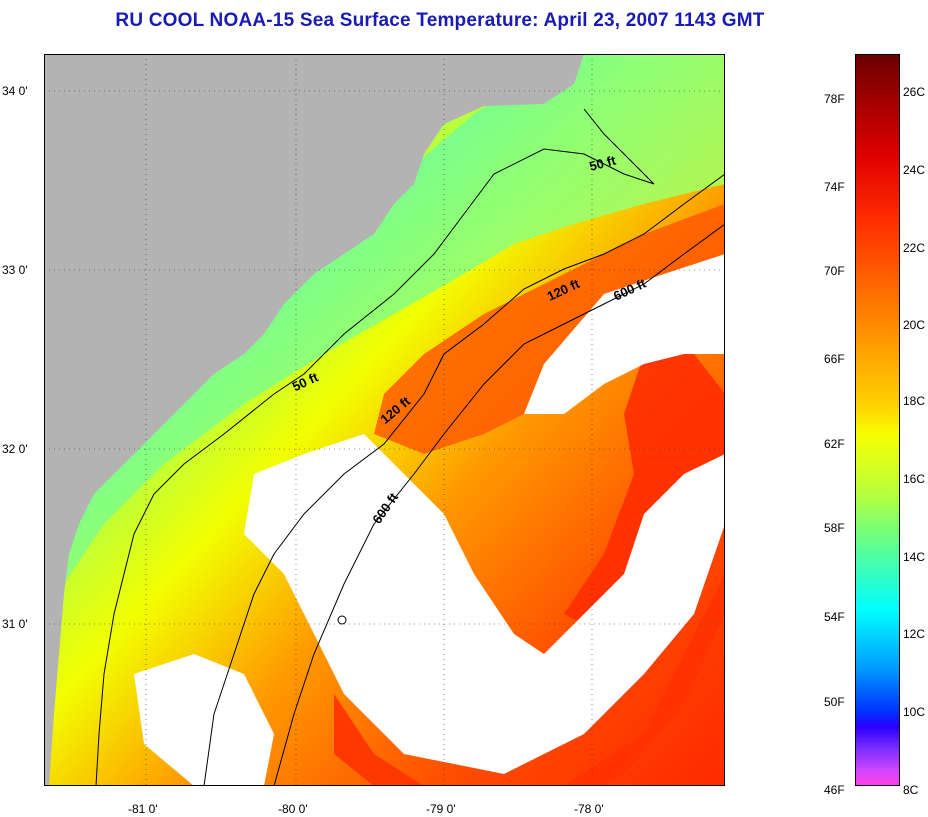  Describe the element at coordinates (589, 809) in the screenshot. I see `lon-tick-label: -78 0'` at that location.